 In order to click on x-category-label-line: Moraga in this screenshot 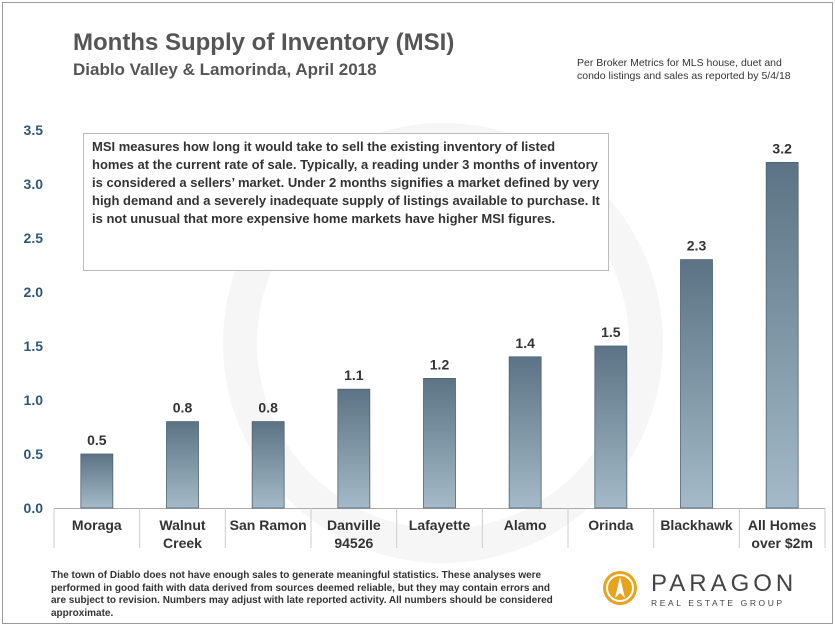, I will do `click(97, 525)`.